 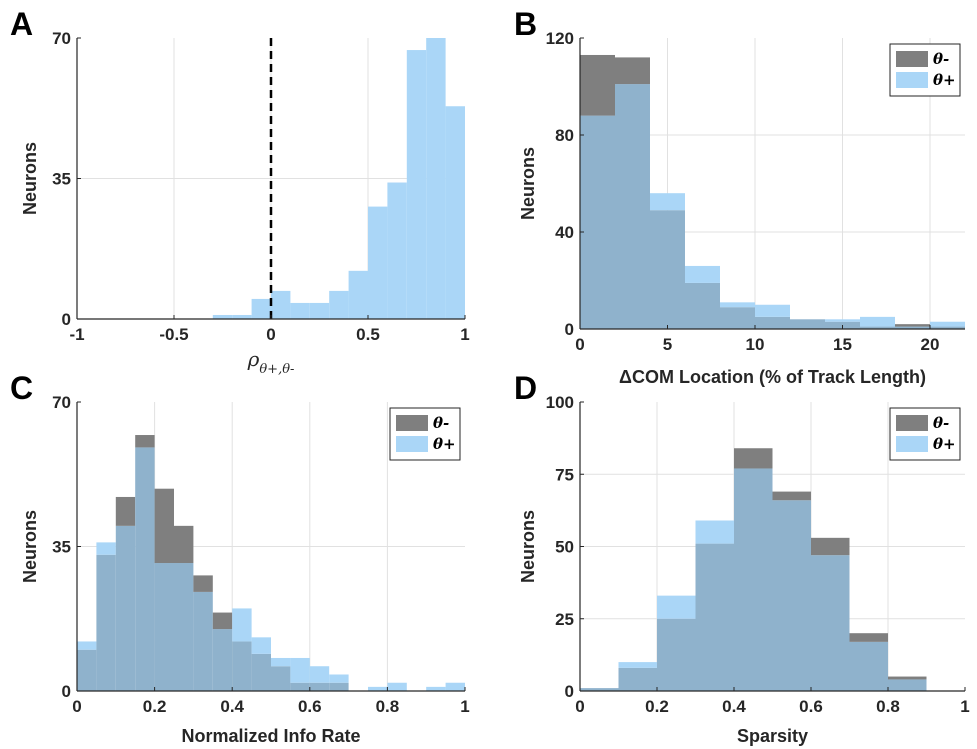 I want to click on y-tick-label: 120, so click(x=560, y=38).